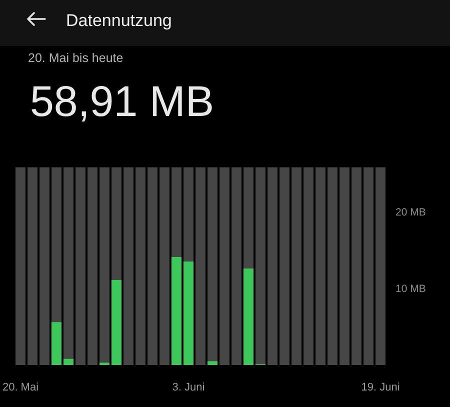  I want to click on text: 58,91 MB, so click(122, 102).